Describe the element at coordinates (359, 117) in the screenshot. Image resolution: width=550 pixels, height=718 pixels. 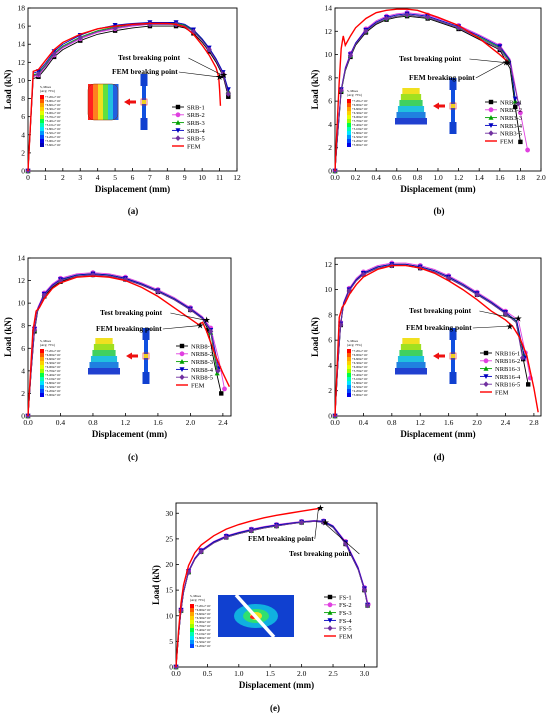
I see `contour-value: +6.000e+10²` at that location.